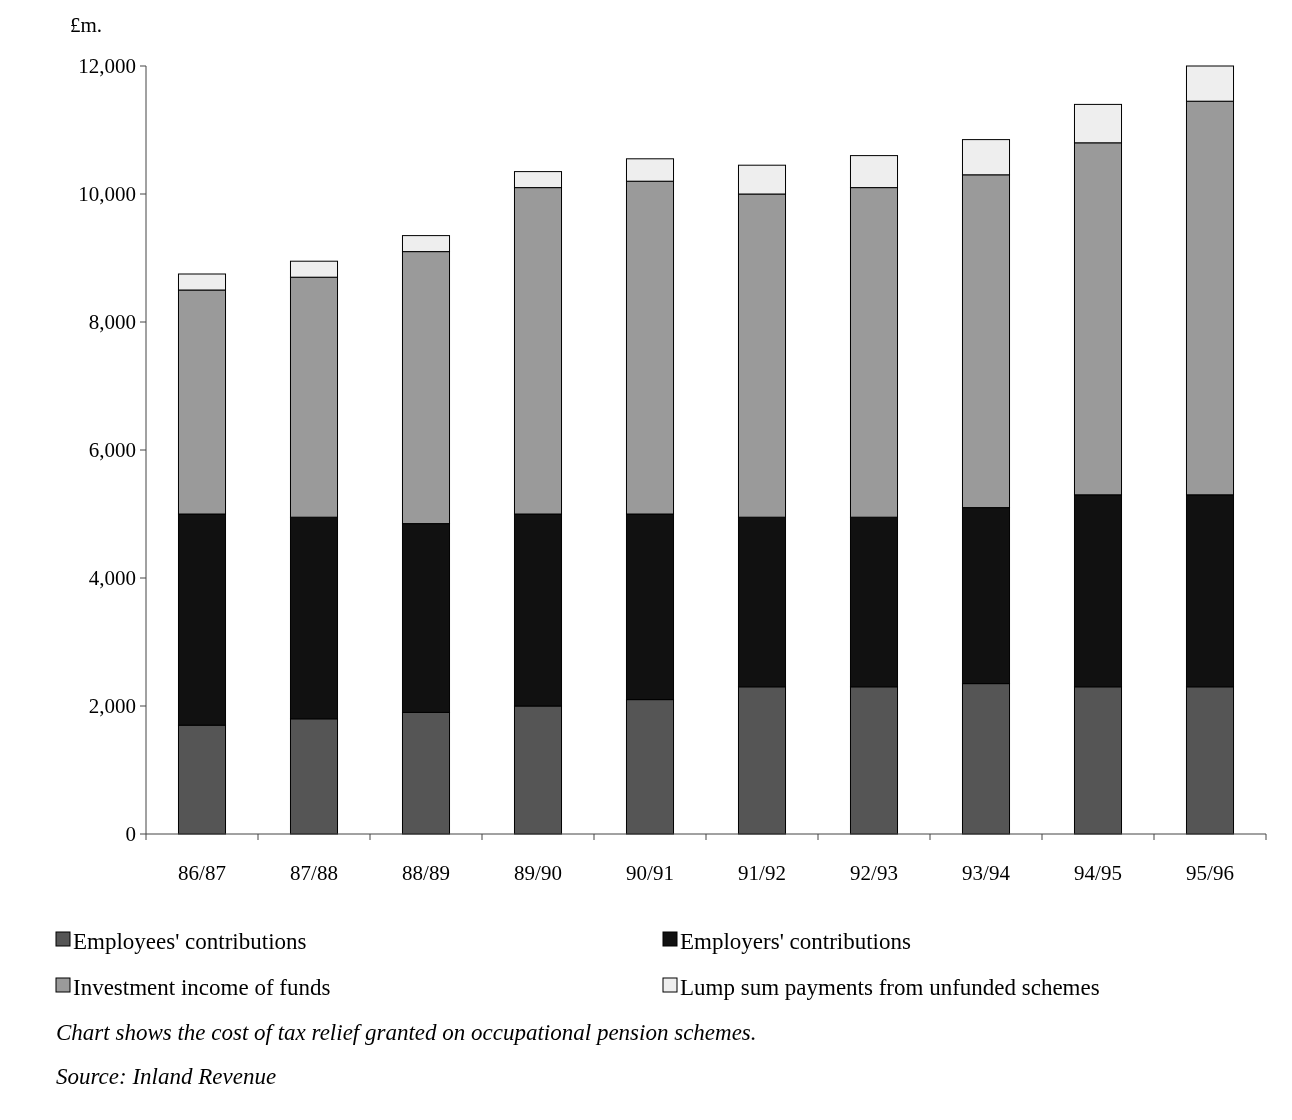  What do you see at coordinates (1098, 873) in the screenshot?
I see `x-tick-label: 94/95` at bounding box center [1098, 873].